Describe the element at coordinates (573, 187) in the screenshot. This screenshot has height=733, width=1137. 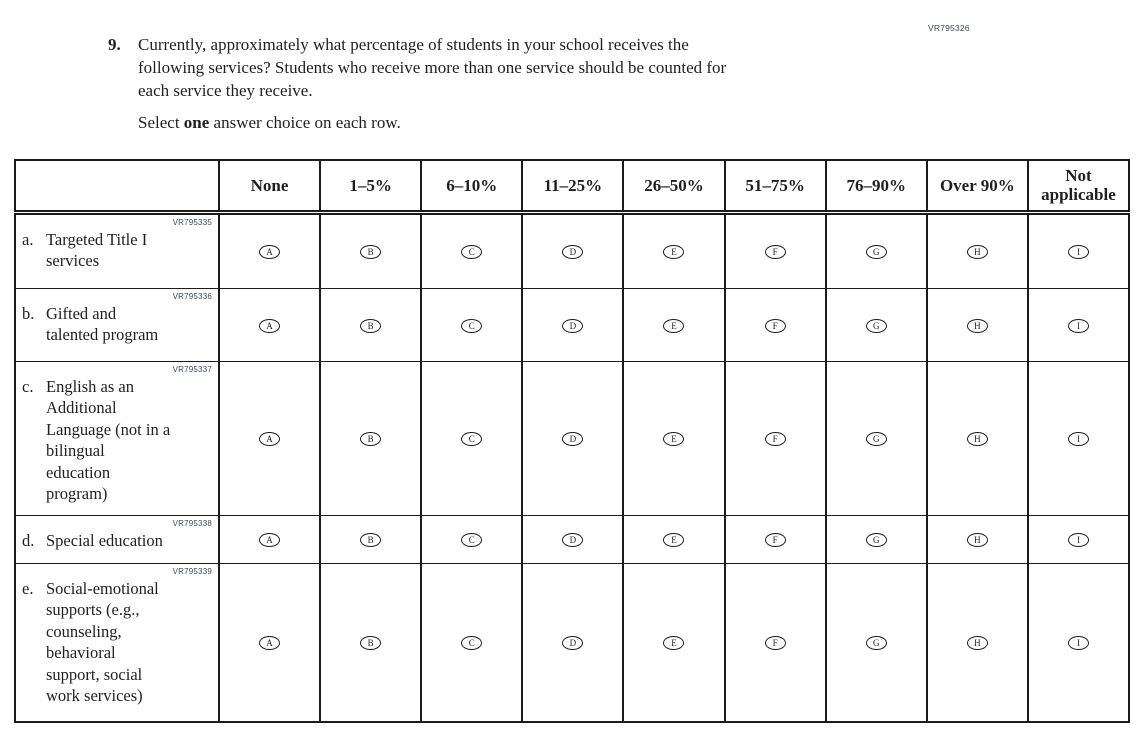
I see `header-11-25: 11–25%` at that location.